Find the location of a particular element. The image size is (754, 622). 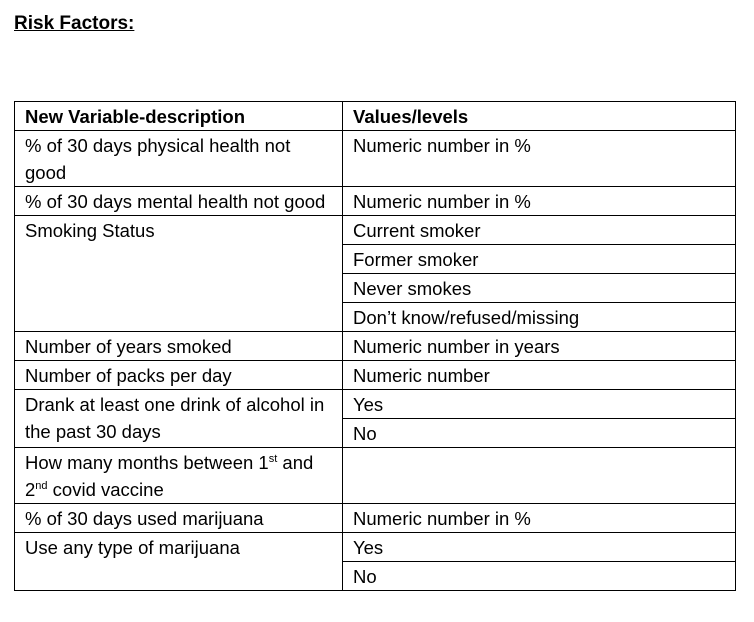

row-label-mental-health: % of 30 days mental health not good is located at coordinates (178, 201).